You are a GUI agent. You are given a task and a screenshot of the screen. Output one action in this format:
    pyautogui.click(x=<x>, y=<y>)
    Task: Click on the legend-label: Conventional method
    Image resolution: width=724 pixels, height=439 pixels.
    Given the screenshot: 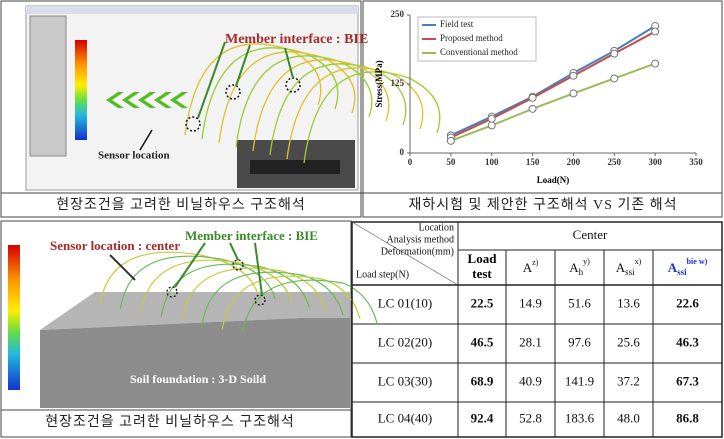 What is the action you would take?
    pyautogui.click(x=479, y=52)
    